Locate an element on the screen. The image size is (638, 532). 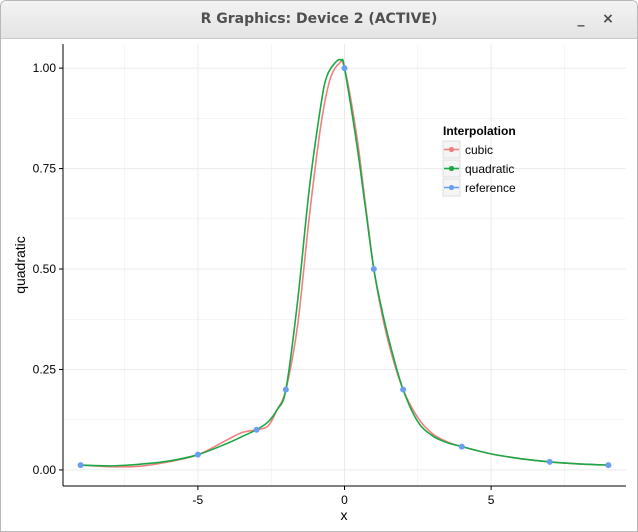
y-tick-label-2: 0.50 is located at coordinates (45, 269).